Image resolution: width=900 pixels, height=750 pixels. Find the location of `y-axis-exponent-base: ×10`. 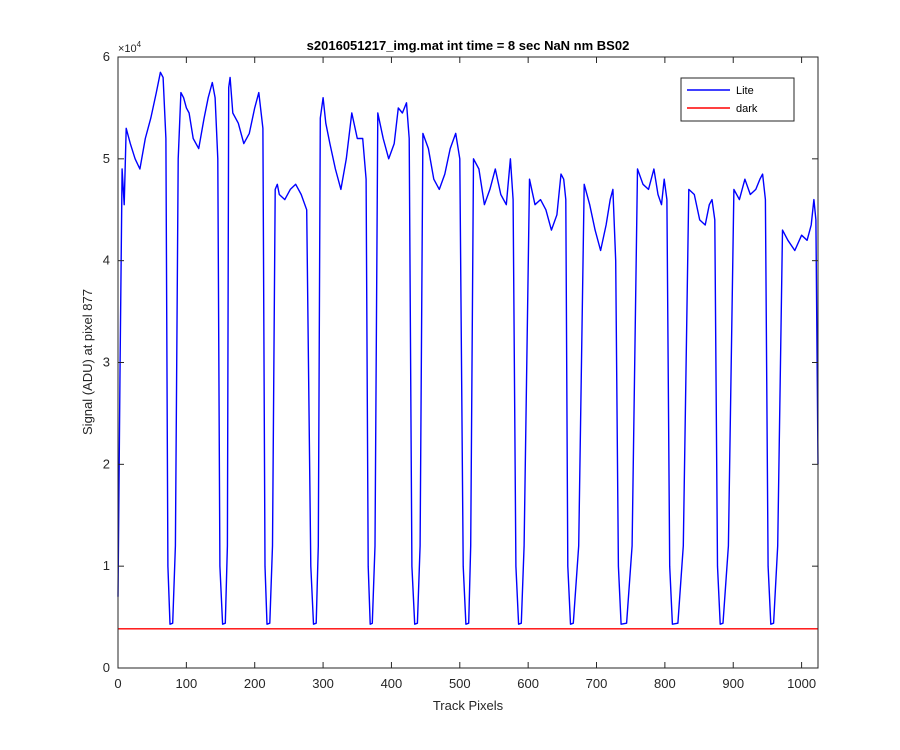

y-axis-exponent-base: ×10 is located at coordinates (127, 49).